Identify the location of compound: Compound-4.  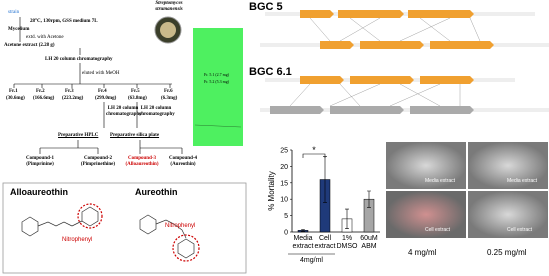
(183, 158).